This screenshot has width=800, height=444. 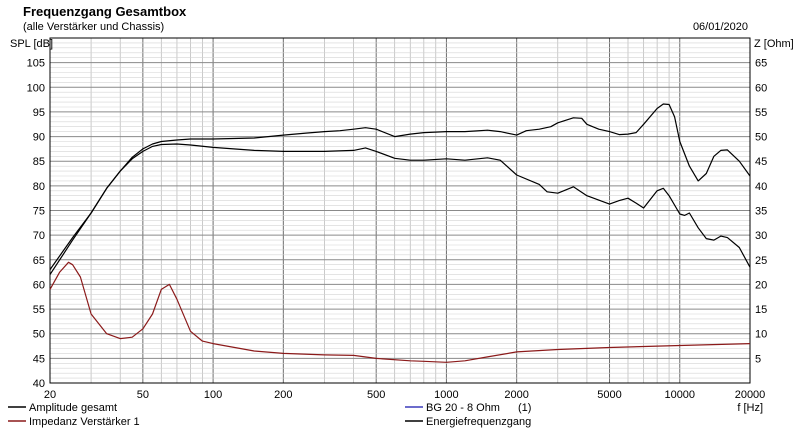 I want to click on legend-note: (1), so click(x=524, y=408).